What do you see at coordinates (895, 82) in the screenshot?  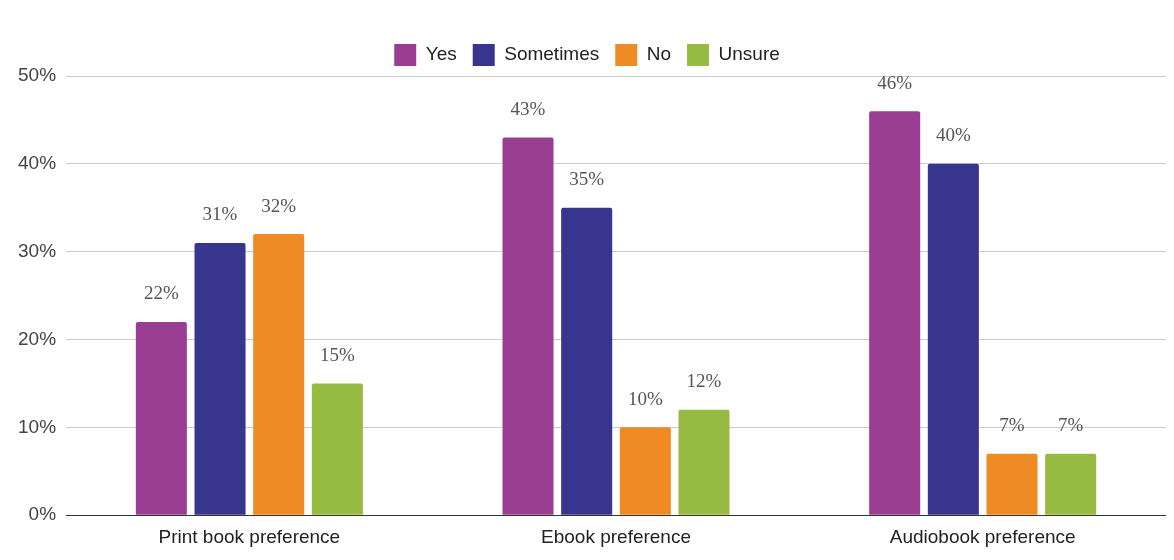 I see `data-label: 46%` at bounding box center [895, 82].